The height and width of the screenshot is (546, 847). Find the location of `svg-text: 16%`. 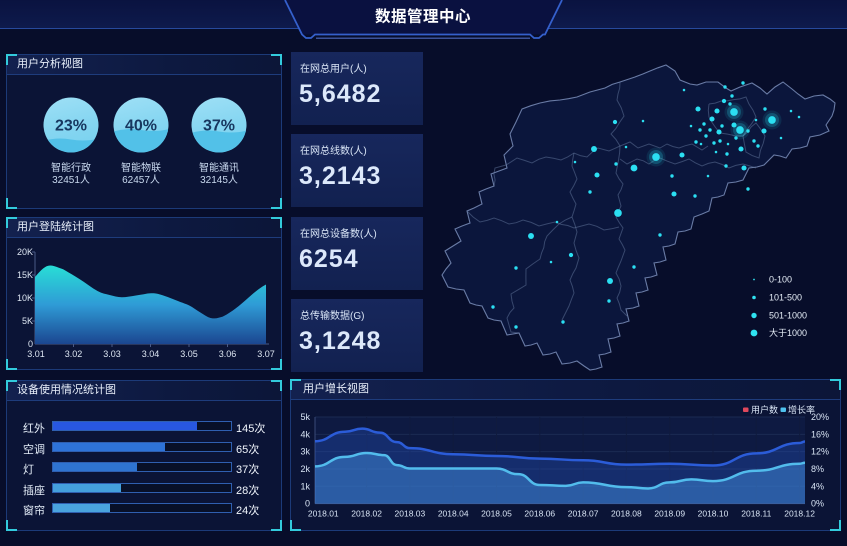

svg-text: 16% is located at coordinates (820, 434).